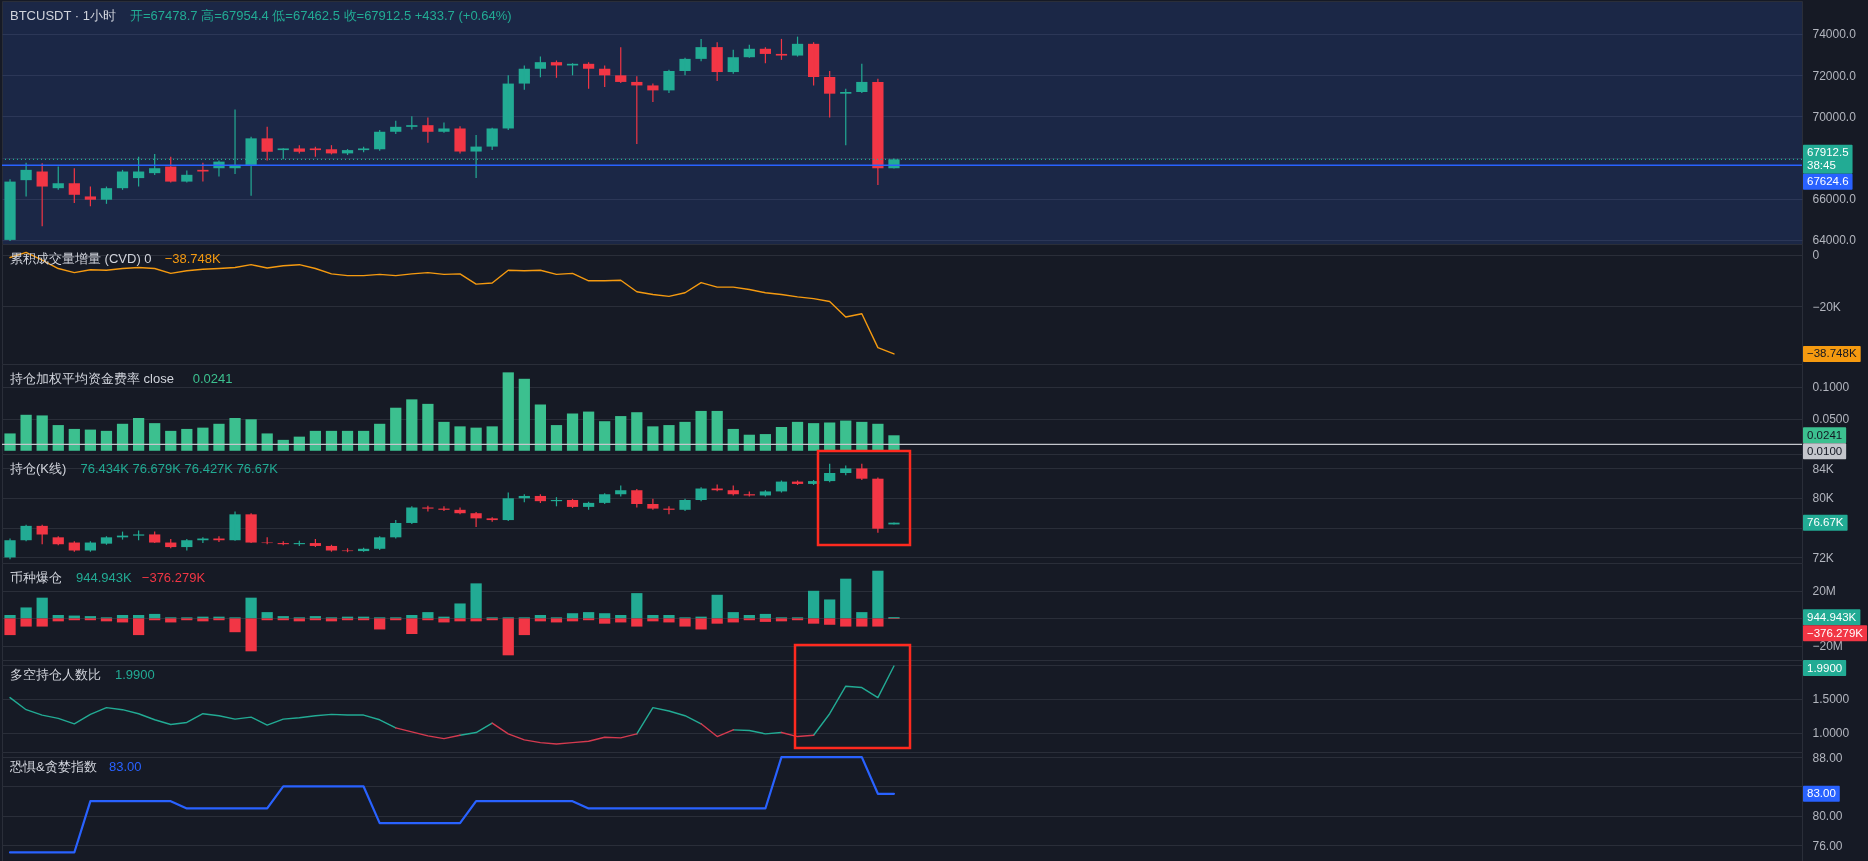 This screenshot has height=861, width=1868. What do you see at coordinates (1834, 34) in the screenshot?
I see `y-tick-label: 74000.0` at bounding box center [1834, 34].